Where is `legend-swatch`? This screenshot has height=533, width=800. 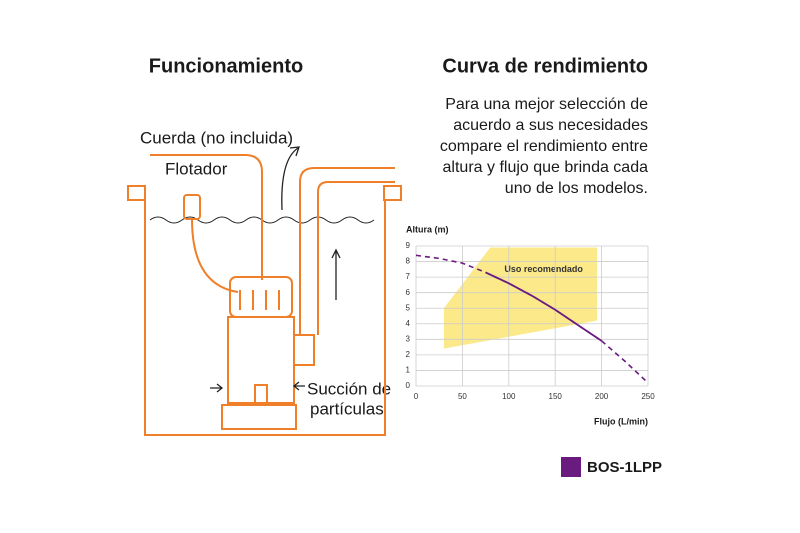
legend-swatch is located at coordinates (571, 467).